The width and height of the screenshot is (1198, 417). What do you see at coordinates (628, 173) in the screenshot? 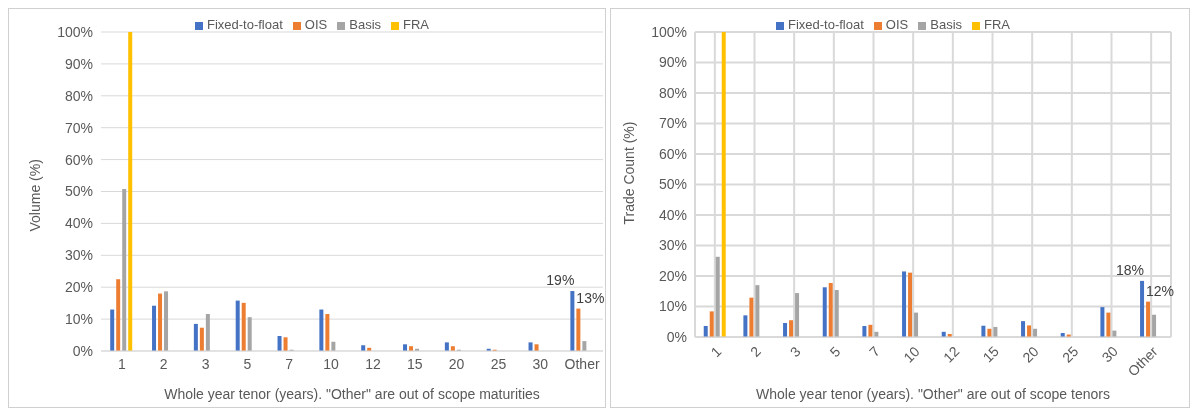
I see `y-axis-title: Trade Count (%)` at bounding box center [628, 173].